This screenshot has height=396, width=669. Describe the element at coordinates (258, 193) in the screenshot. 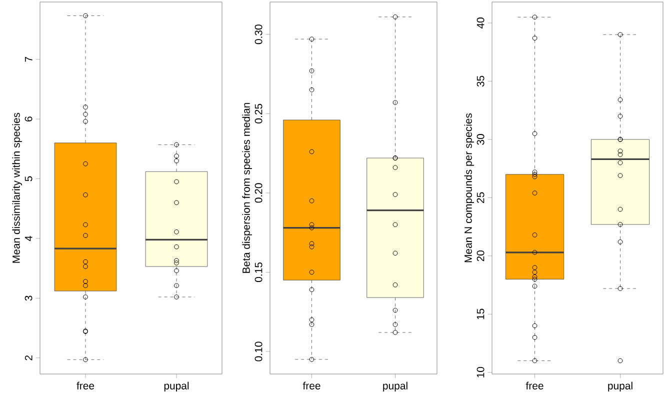

I see `y-tick-label: 0.20` at that location.